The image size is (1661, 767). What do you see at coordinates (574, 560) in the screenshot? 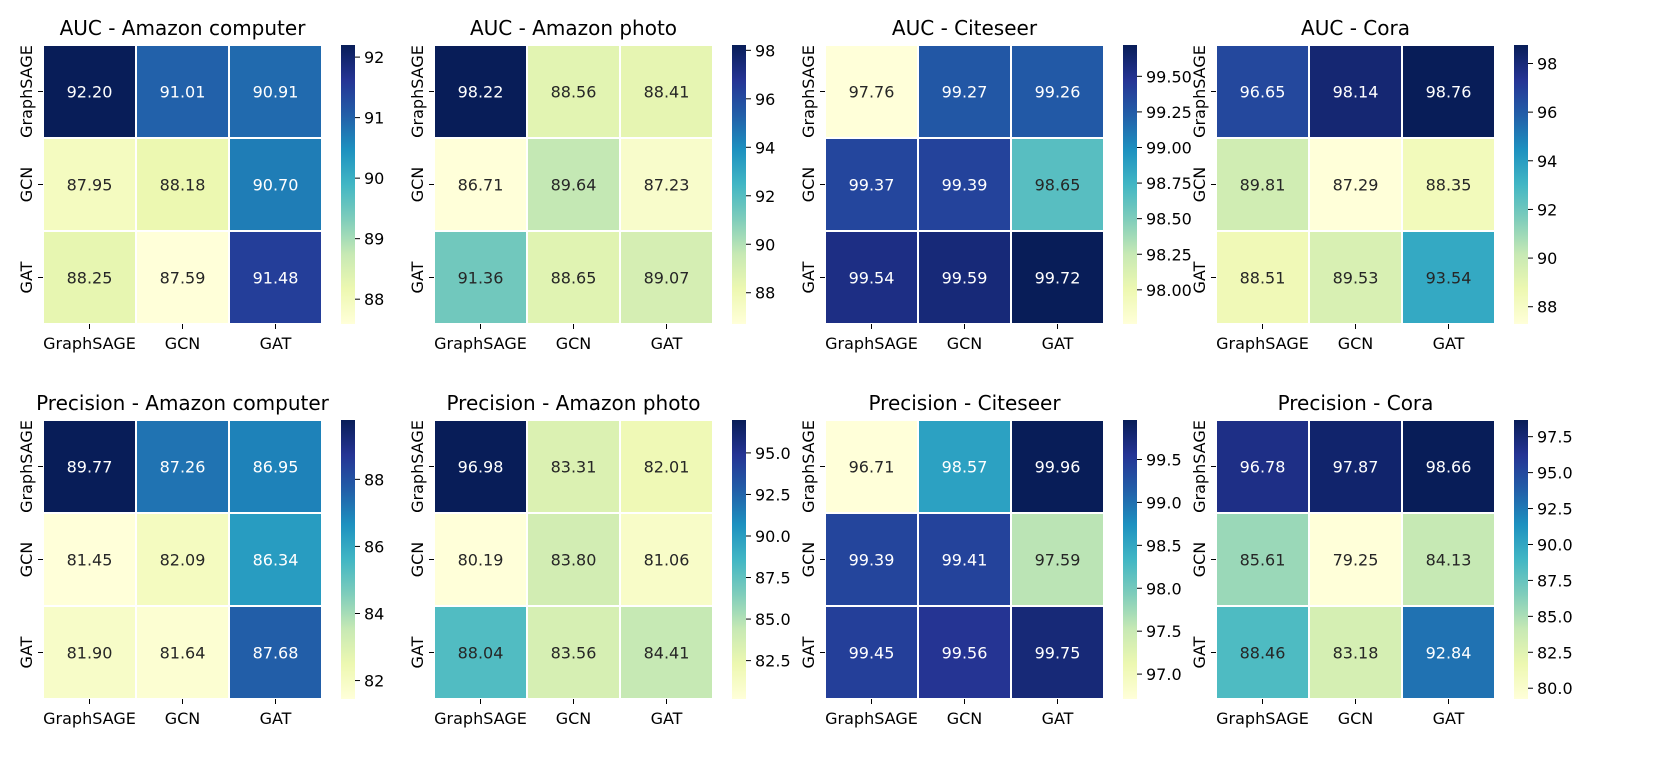
I see `cell-value-label: 83.80` at bounding box center [574, 560].